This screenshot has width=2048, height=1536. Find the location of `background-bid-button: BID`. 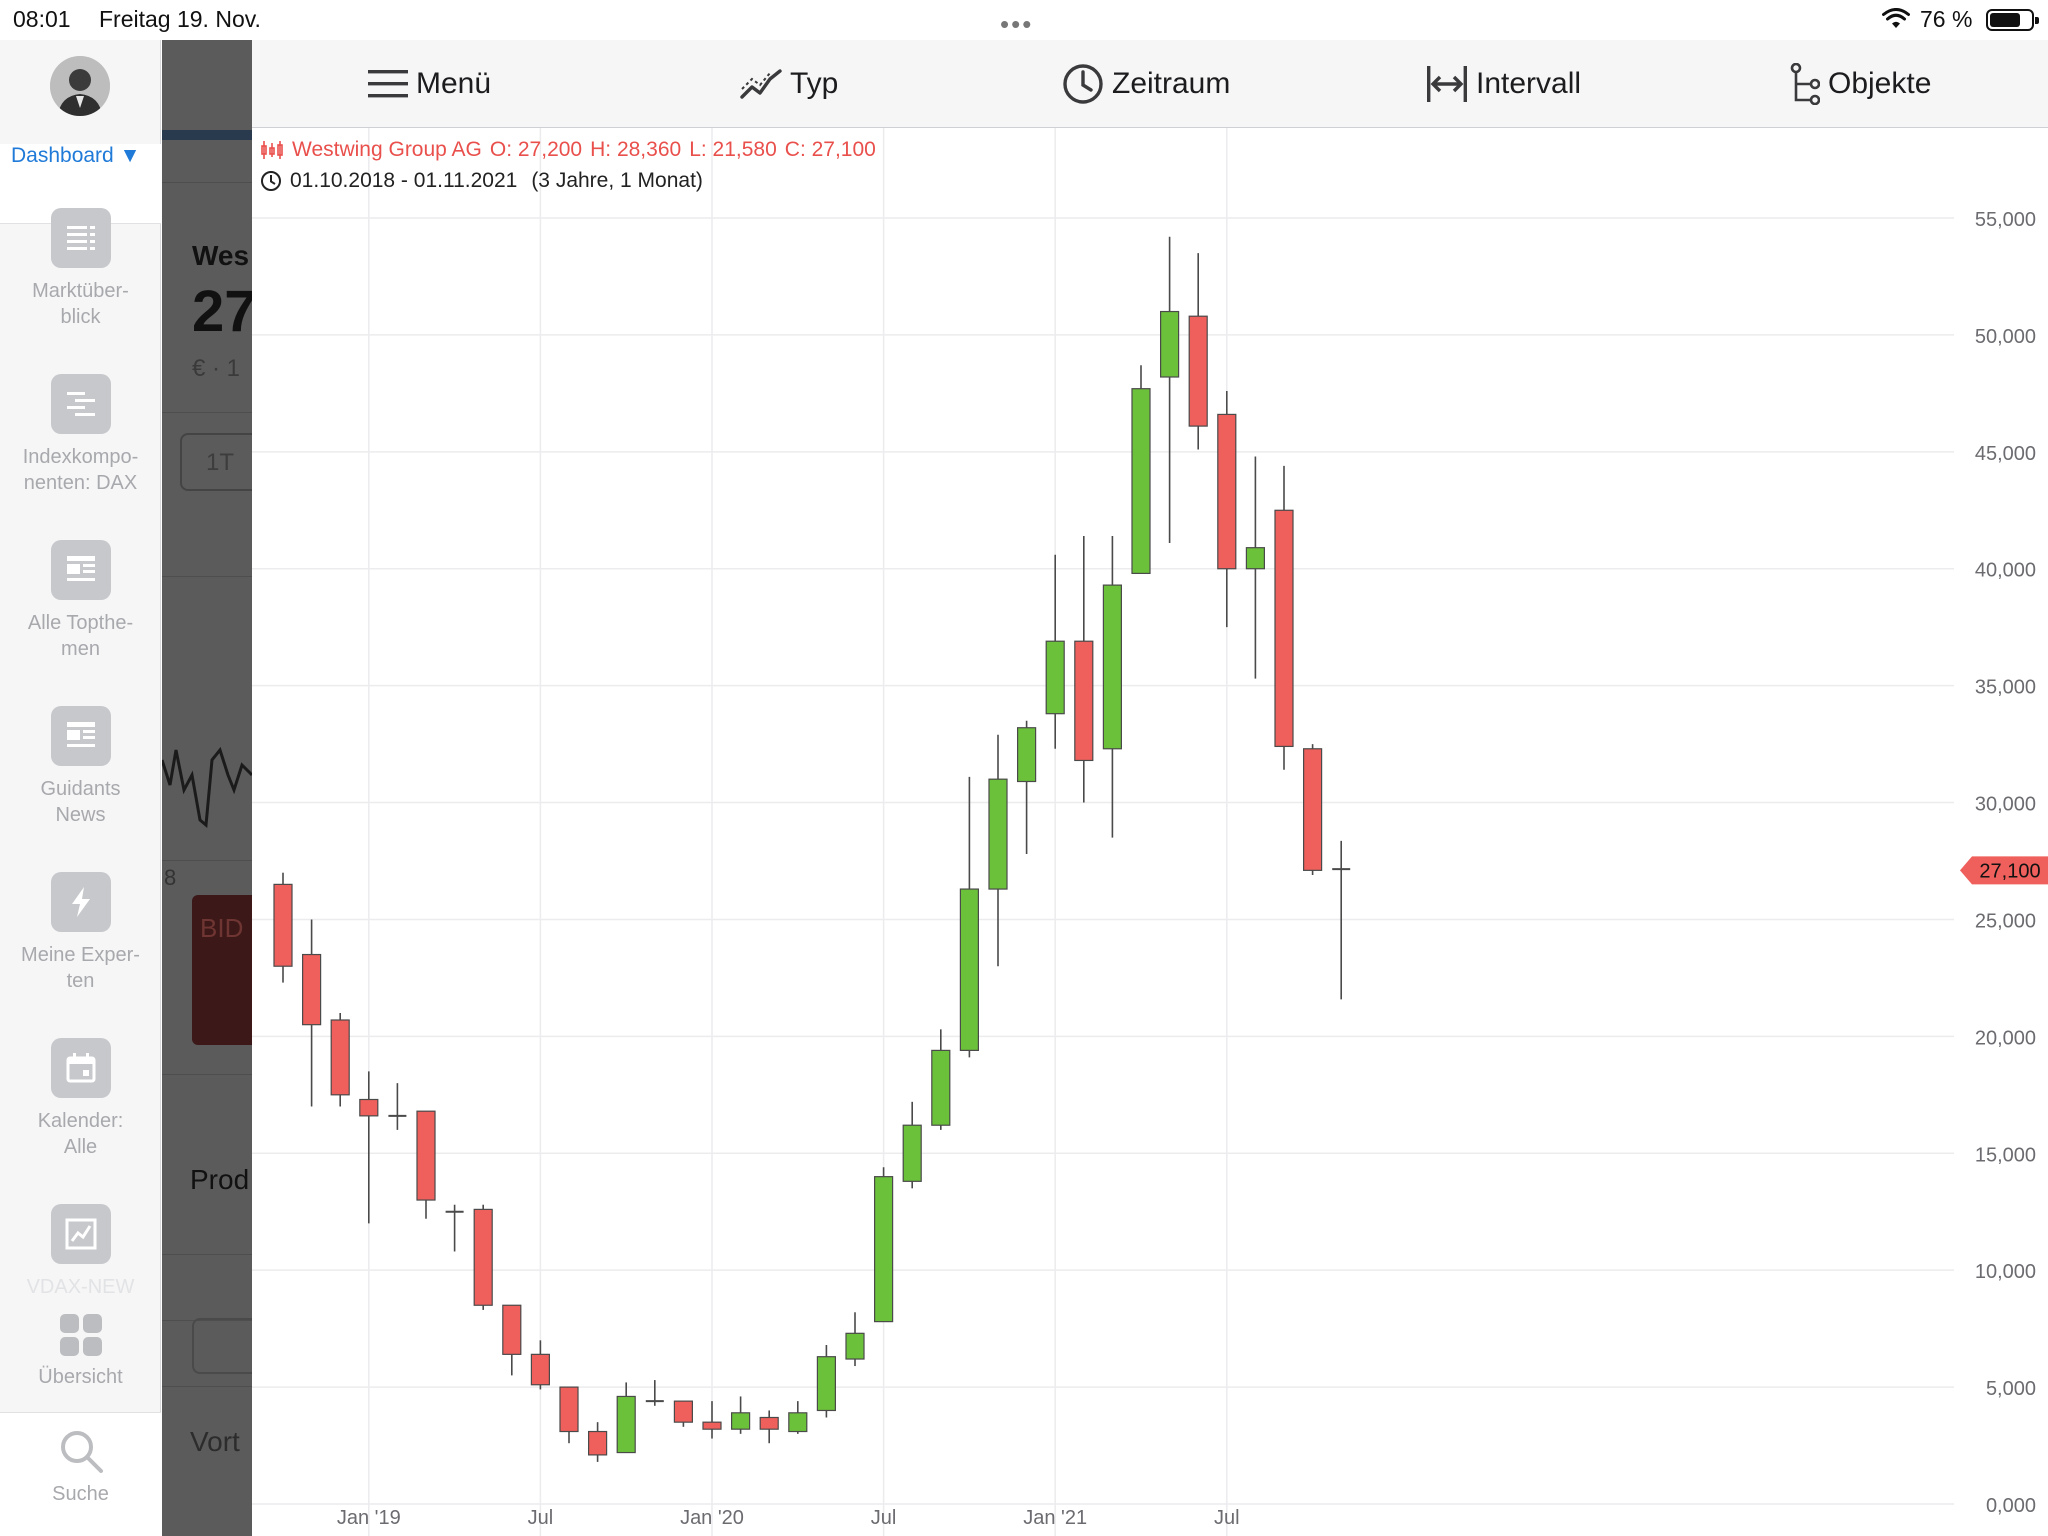

background-bid-button: BID is located at coordinates (222, 970).